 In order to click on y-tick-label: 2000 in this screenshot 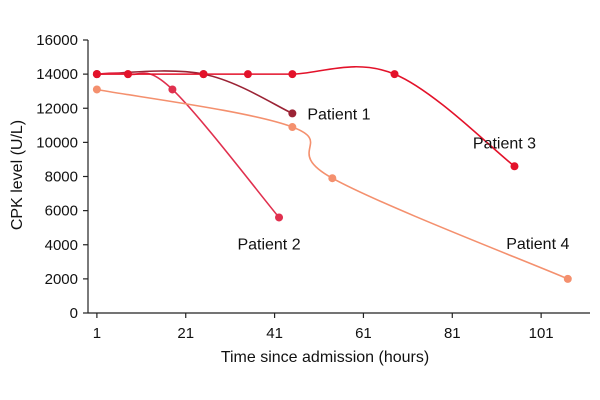, I will do `click(61, 279)`.